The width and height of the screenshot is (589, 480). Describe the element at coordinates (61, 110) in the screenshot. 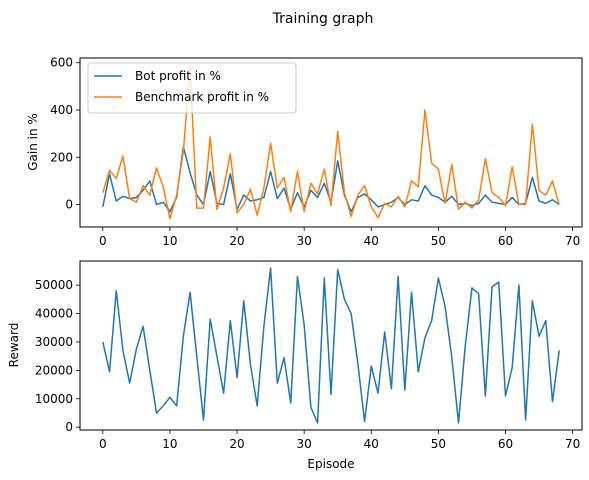

I see `gain-y-tick-label: 400` at that location.